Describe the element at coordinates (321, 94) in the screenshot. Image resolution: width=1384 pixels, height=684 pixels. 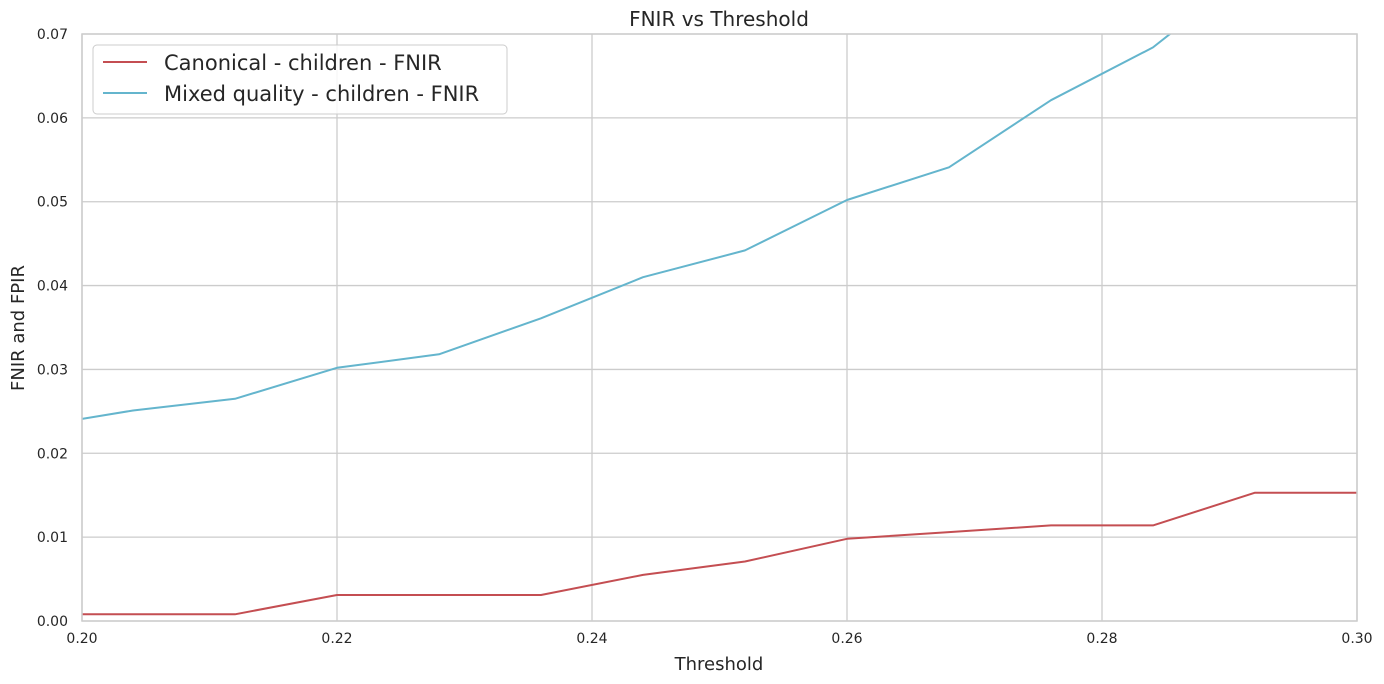
I see `legend-label-mixed: Mixed quality - children - FNIR` at that location.